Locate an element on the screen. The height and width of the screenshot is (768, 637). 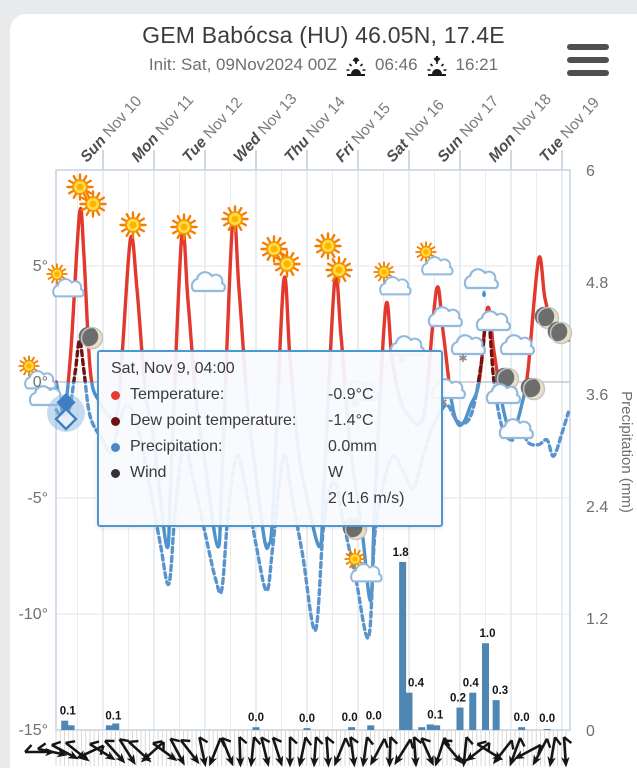
tooltip-row-precipitation: Precipitation: 0.0mm is located at coordinates (271, 447).